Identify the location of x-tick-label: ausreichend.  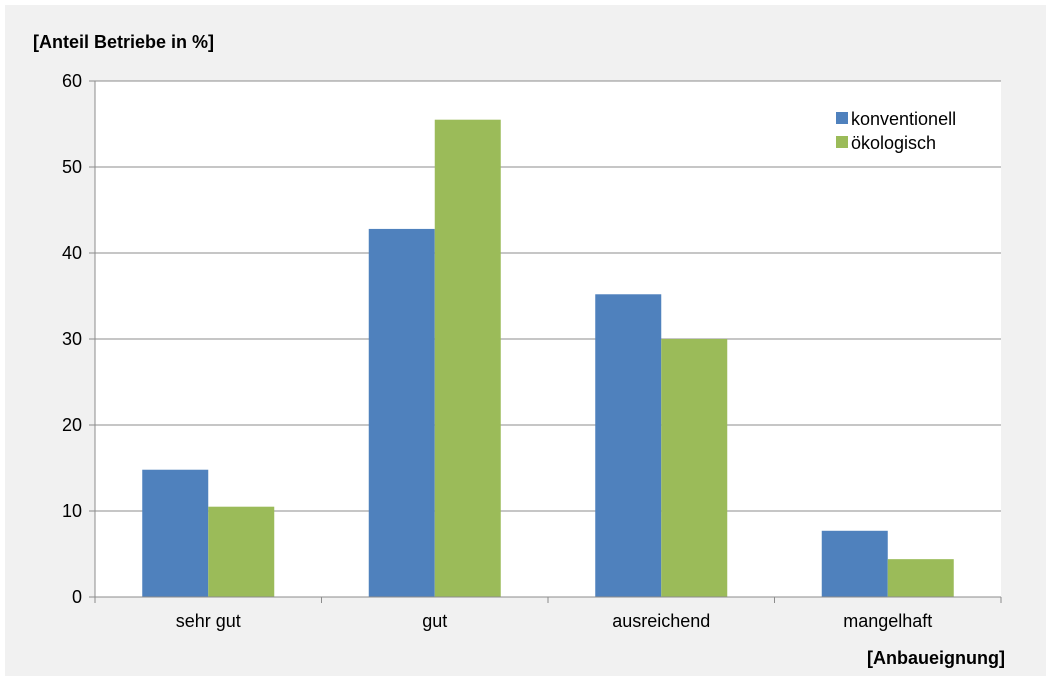
(661, 621).